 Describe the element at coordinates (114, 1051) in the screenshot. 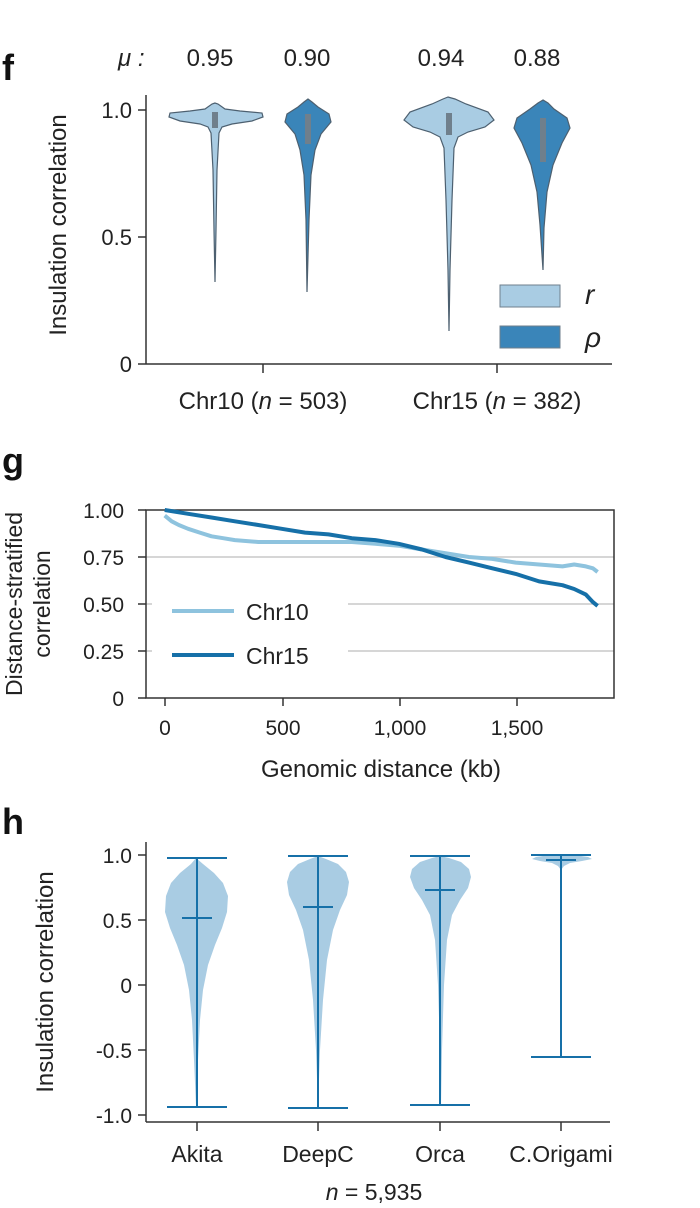

I see `h-y-tick-neg0-5: -0.5` at that location.